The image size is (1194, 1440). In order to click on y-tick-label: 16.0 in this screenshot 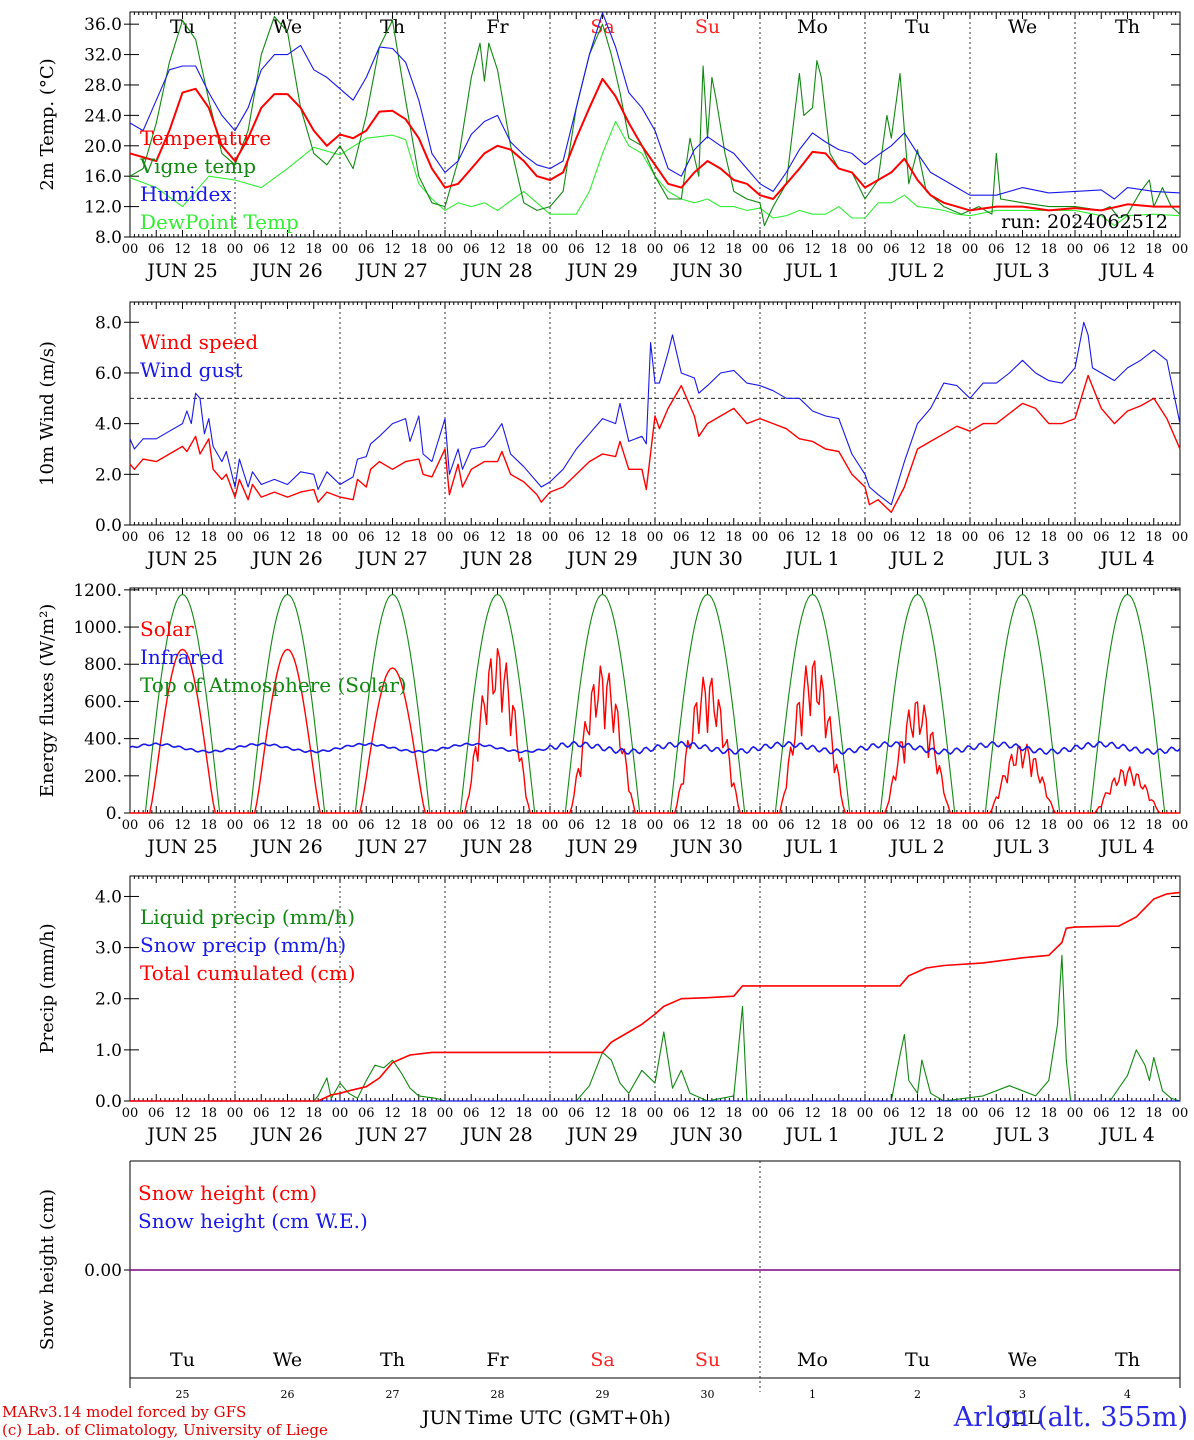, I will do `click(103, 177)`.